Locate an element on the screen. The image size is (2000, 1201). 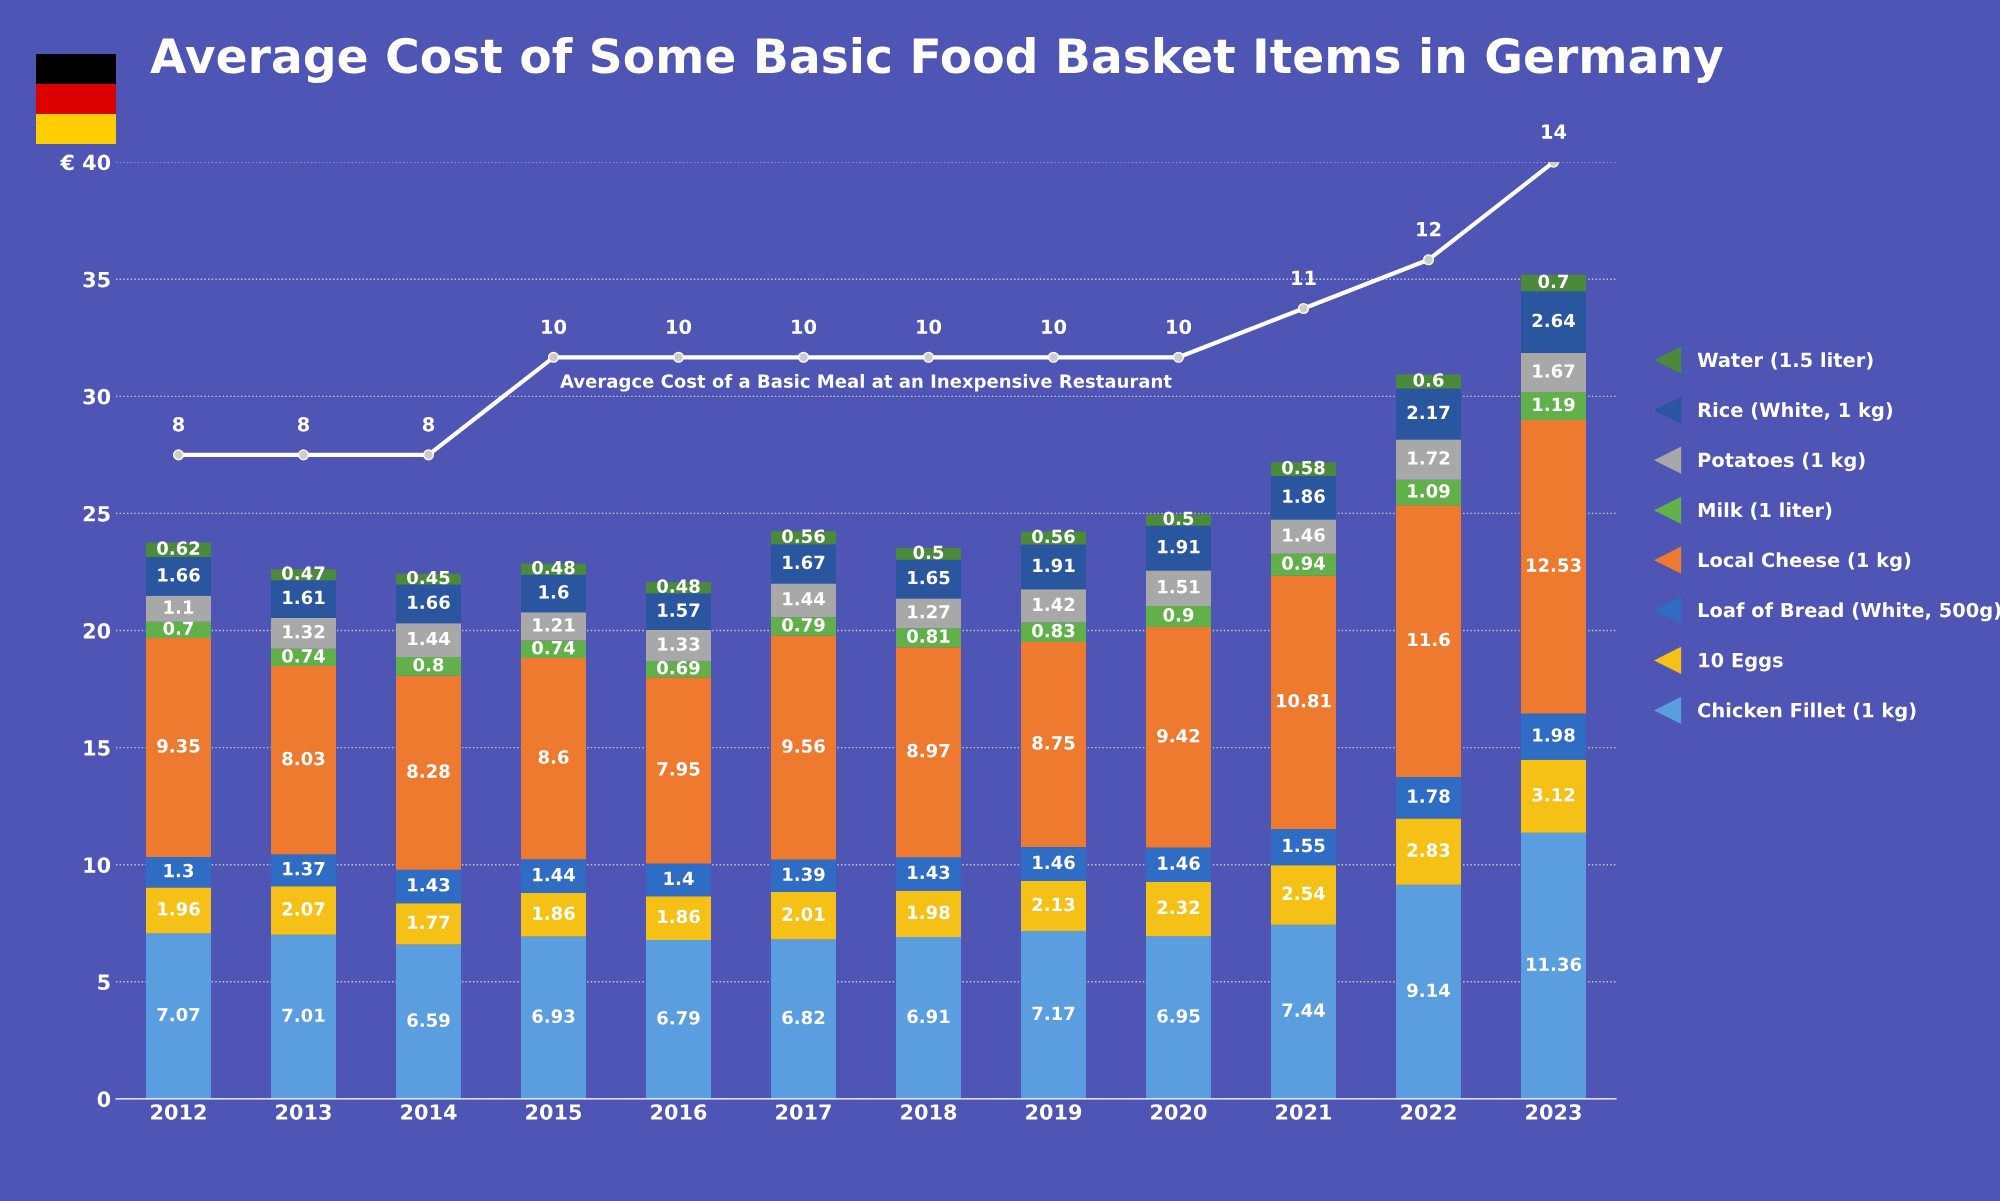
legend-label: Water (1.5 liter) is located at coordinates (1785, 361).